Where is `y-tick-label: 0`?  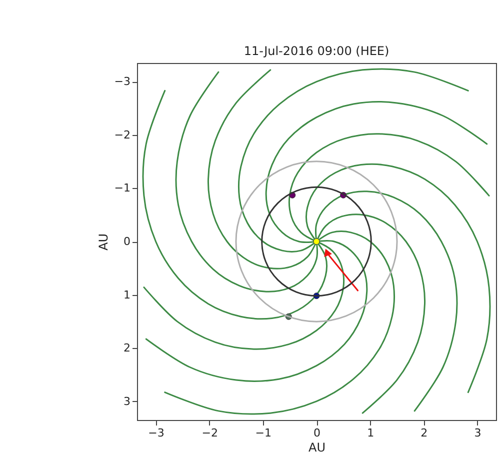
y-tick-label: 0 is located at coordinates (127, 241).